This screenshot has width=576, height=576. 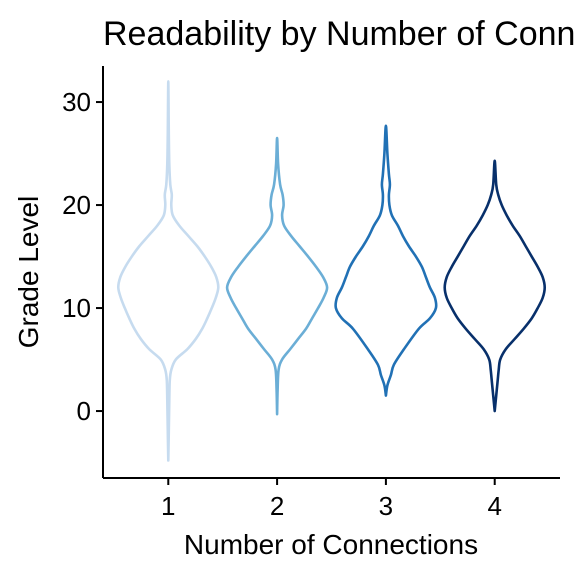 I want to click on x-axis-title: Number of Connections, so click(x=331, y=544).